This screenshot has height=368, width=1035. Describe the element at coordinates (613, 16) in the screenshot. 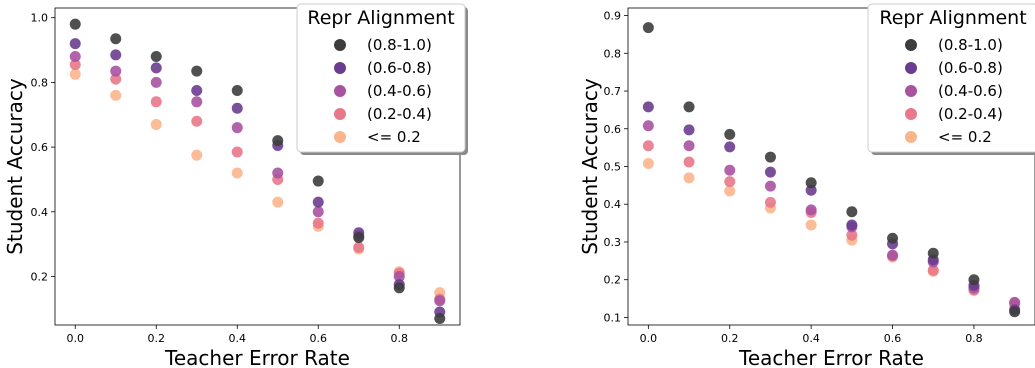

I see `y-tick-label: 0.9` at that location.